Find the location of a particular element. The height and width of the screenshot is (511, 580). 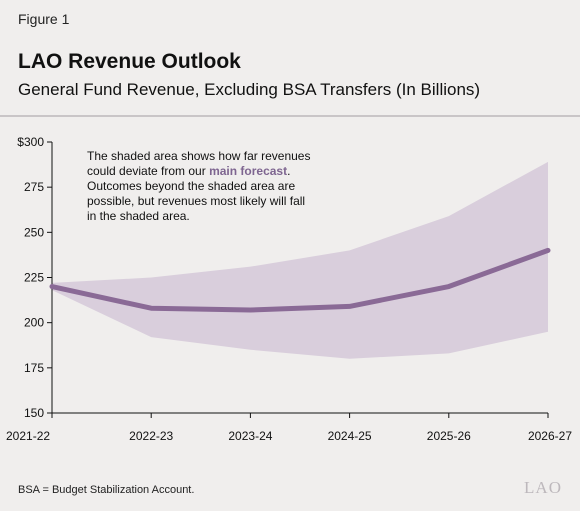

y-tick-label: 175 is located at coordinates (34, 368).